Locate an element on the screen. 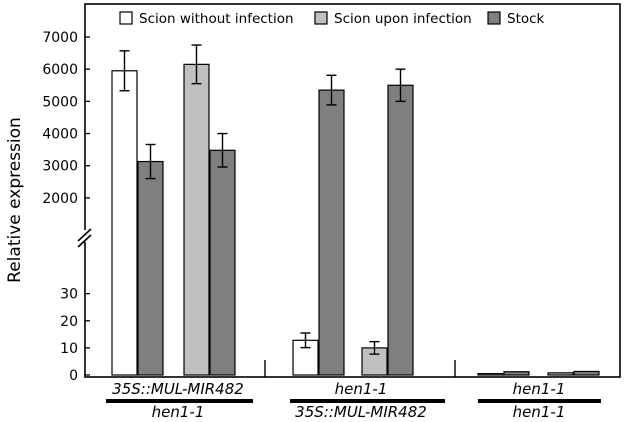  axis-break-marks is located at coordinates (84, 238).